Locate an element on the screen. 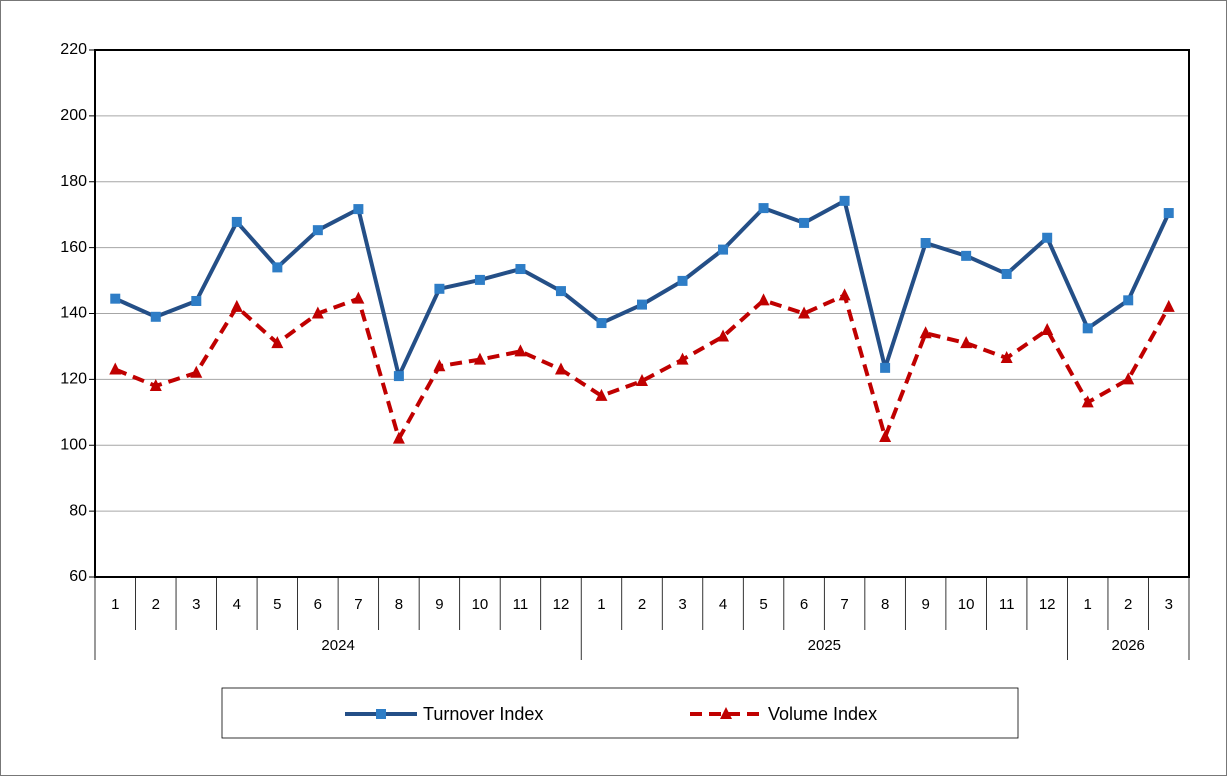 This screenshot has height=776, width=1227. x-group-label: 2025 is located at coordinates (824, 645).